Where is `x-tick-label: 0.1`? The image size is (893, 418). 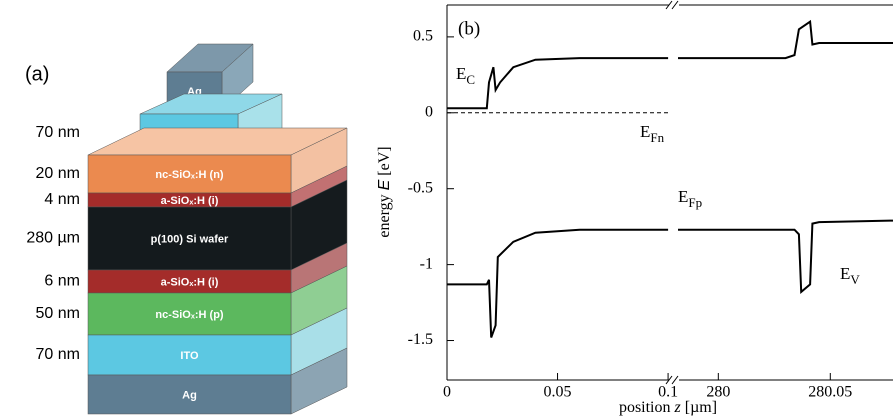 x-tick-label: 0.1 is located at coordinates (668, 392).